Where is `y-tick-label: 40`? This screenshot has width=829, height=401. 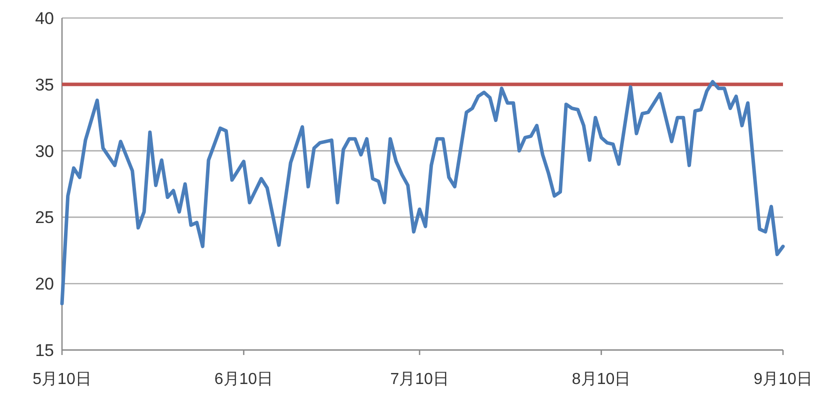
y-tick-label: 40 is located at coordinates (44, 18).